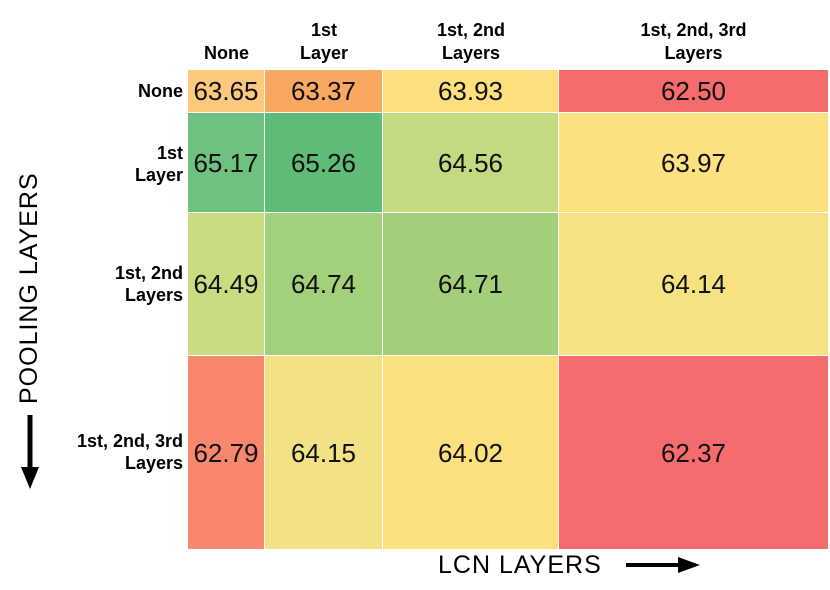 Image resolution: width=830 pixels, height=590 pixels. What do you see at coordinates (470, 284) in the screenshot?
I see `heatmap-cell: 64.71` at bounding box center [470, 284].